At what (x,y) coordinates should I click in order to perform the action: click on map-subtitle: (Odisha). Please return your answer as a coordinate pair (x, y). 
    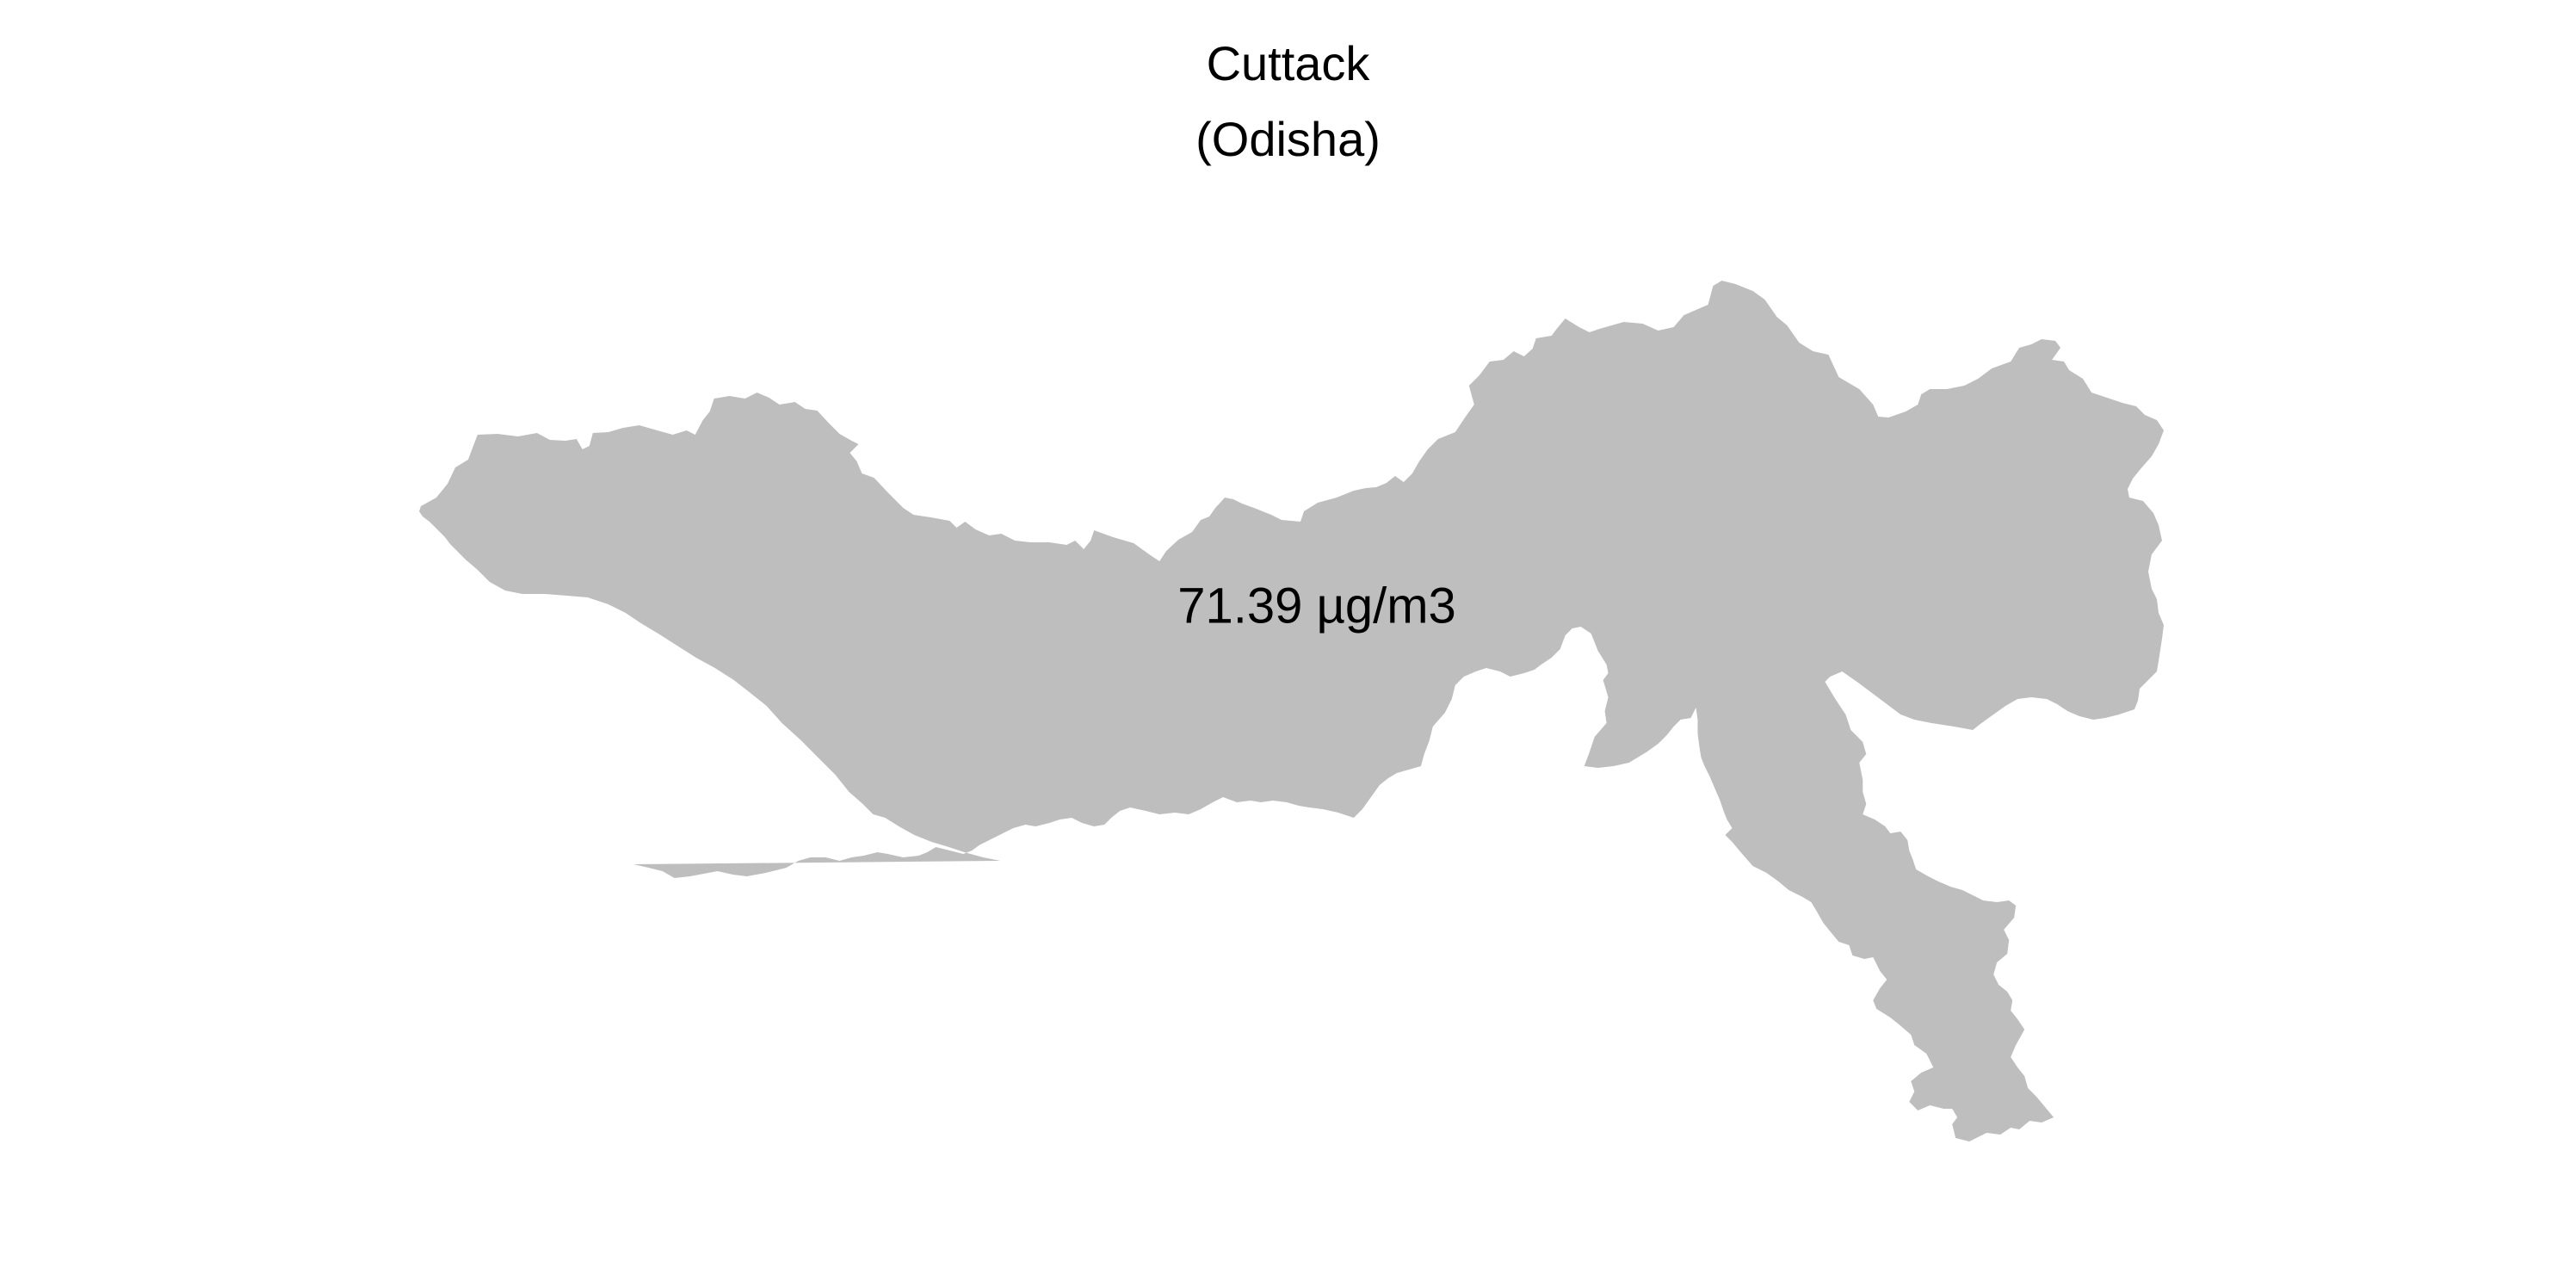
    Looking at the image, I should click on (1288, 139).